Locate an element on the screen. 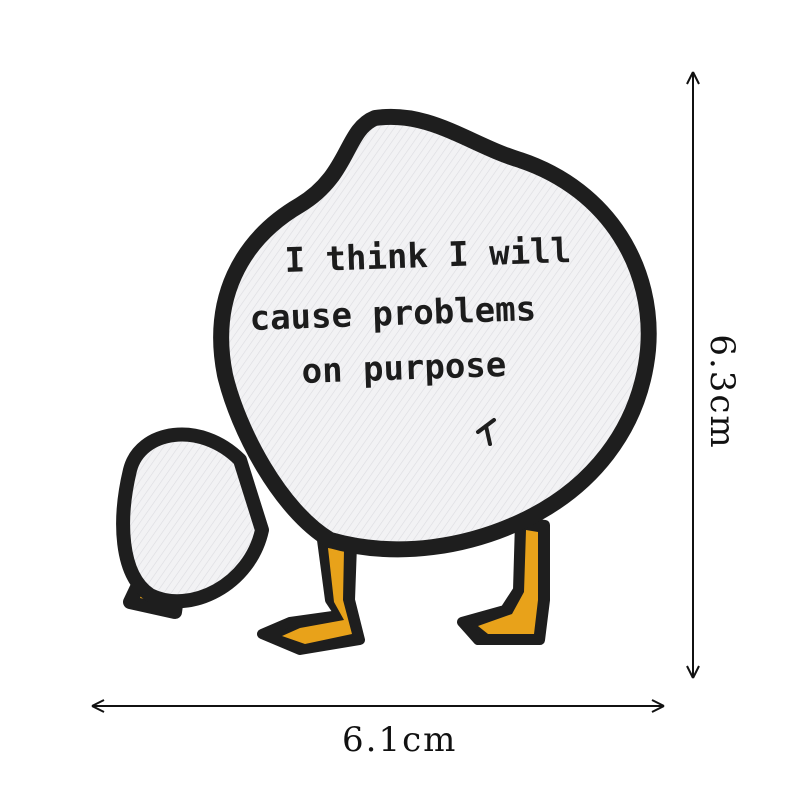 The image size is (800, 800). height-label: 6.3cm is located at coordinates (722, 391).